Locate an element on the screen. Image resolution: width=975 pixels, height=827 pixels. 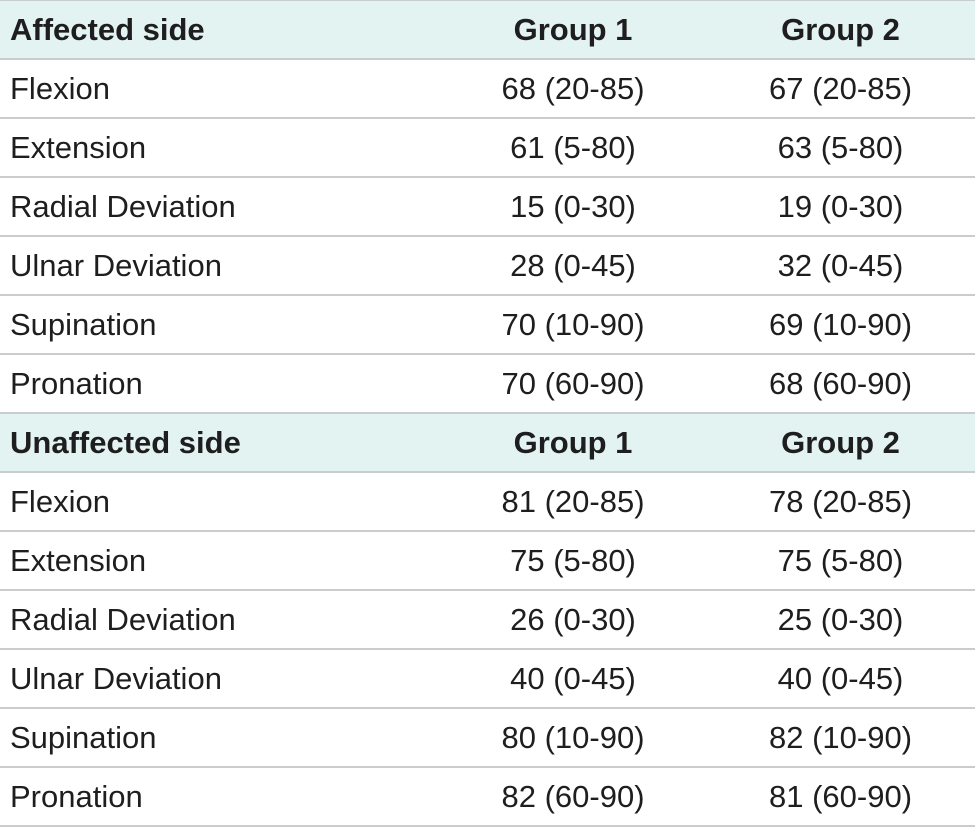
table-row: Radial Deviation 15 (0-30) 19 (0-30) is located at coordinates (487, 205).